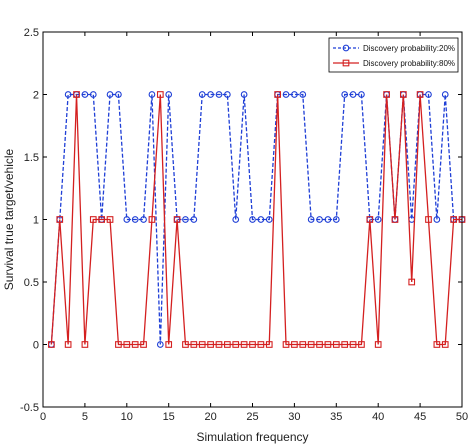  I want to click on legend-label: Discovery probability:80%, so click(409, 63).